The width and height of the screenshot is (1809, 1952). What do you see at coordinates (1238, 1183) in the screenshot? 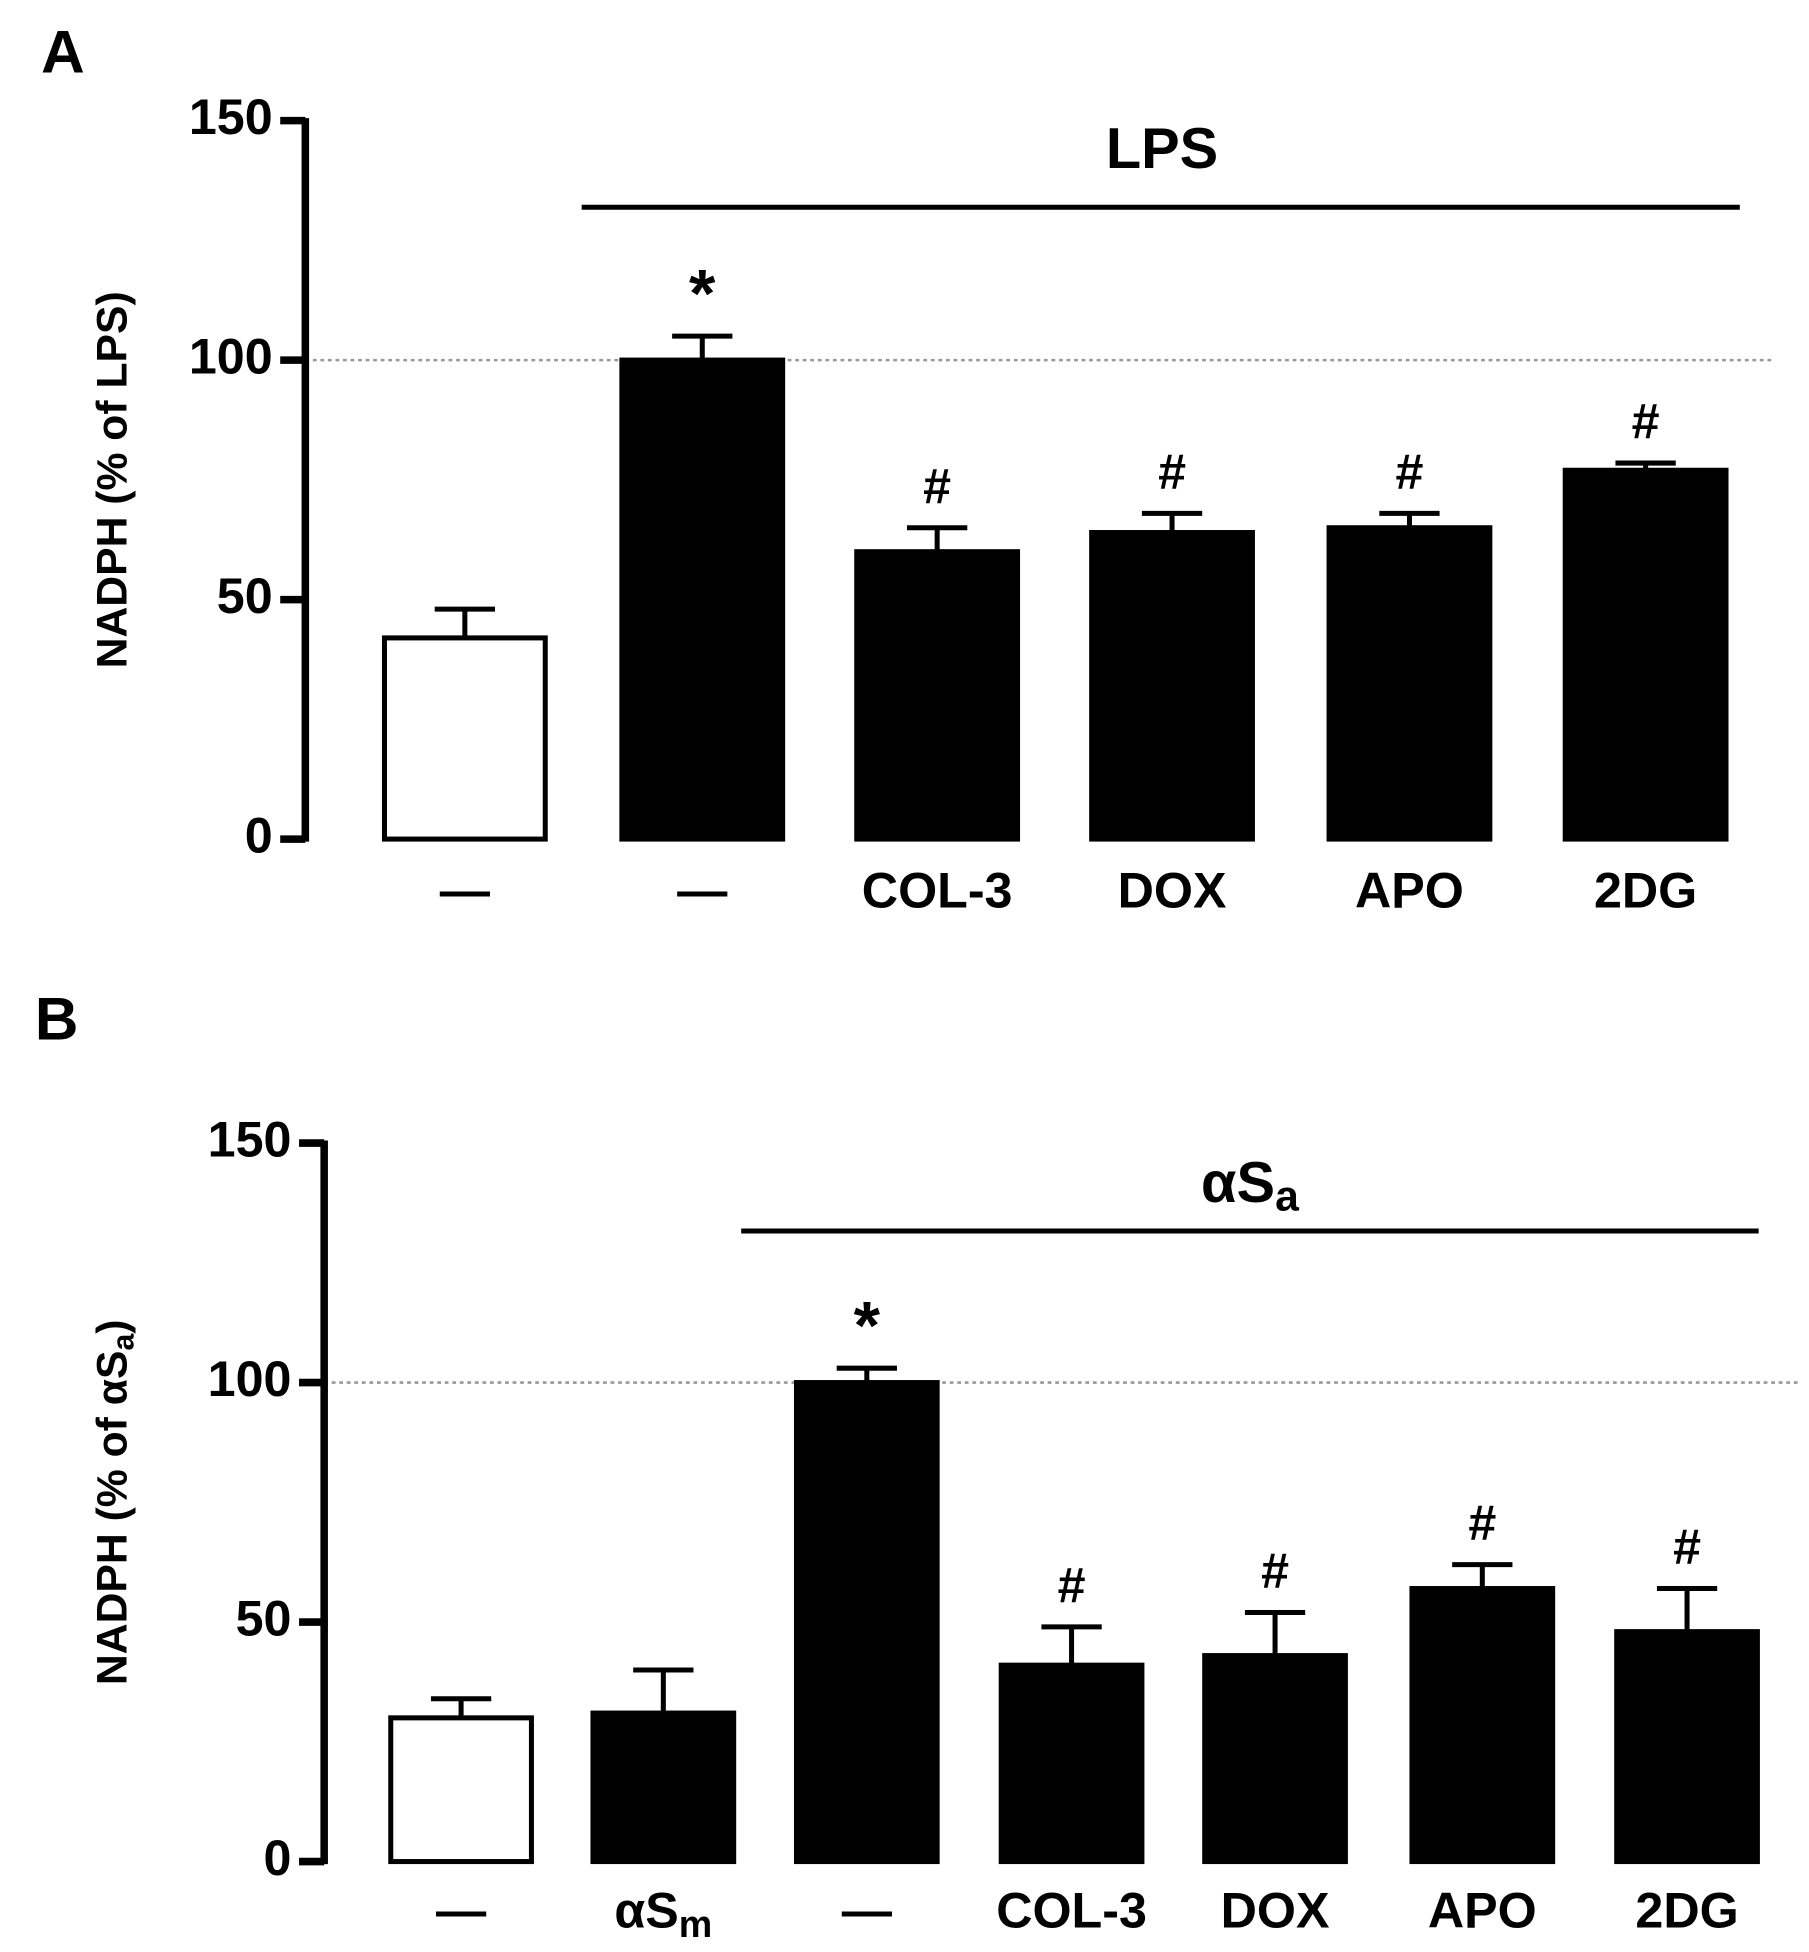
I see `group-label-text: αS` at bounding box center [1238, 1183].